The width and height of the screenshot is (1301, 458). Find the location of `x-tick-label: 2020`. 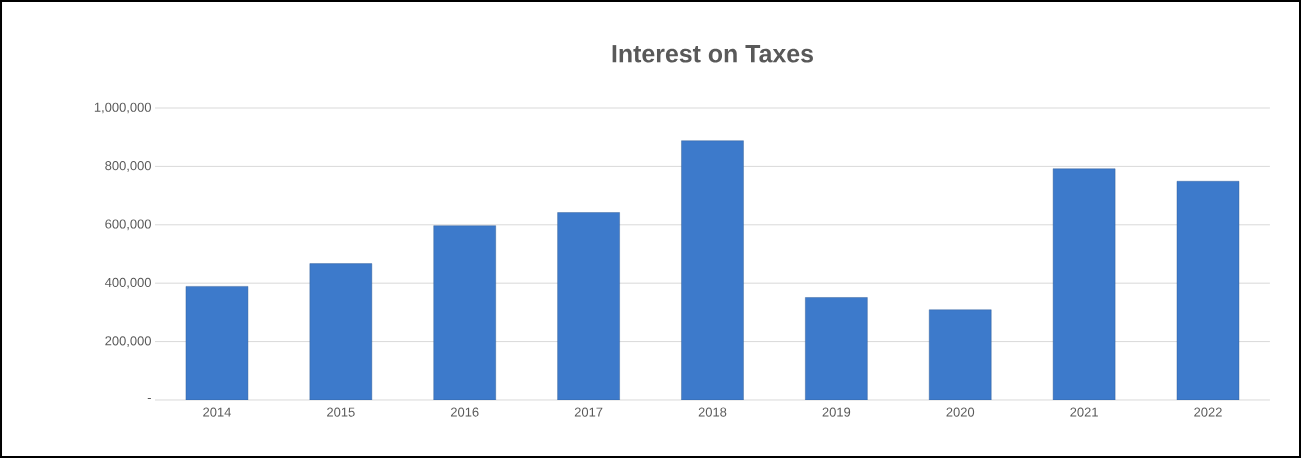

x-tick-label: 2020 is located at coordinates (960, 412).